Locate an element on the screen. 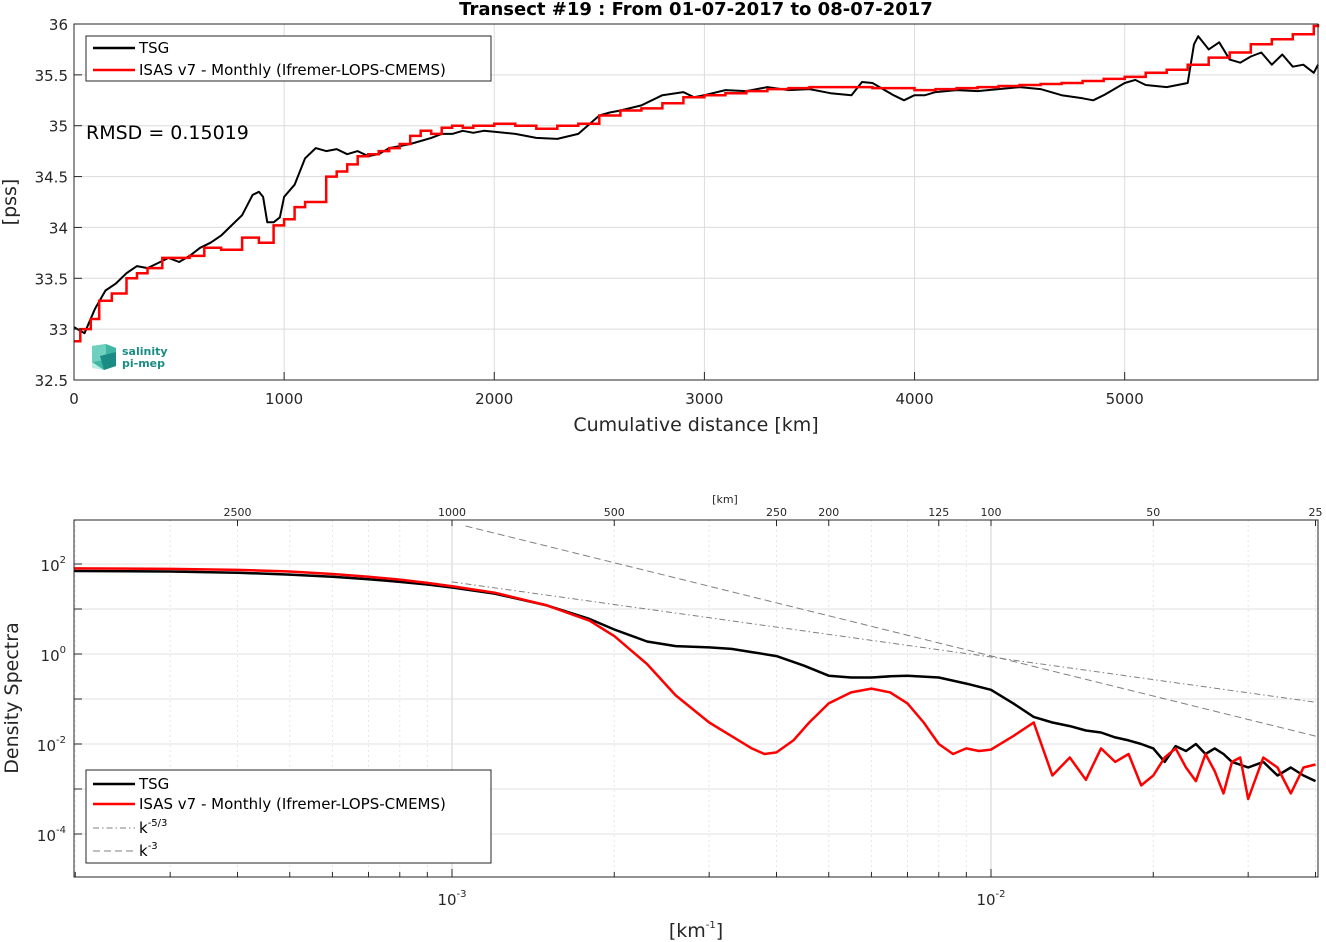 The width and height of the screenshot is (1326, 942). top-km-tick-label: 250 is located at coordinates (776, 512).